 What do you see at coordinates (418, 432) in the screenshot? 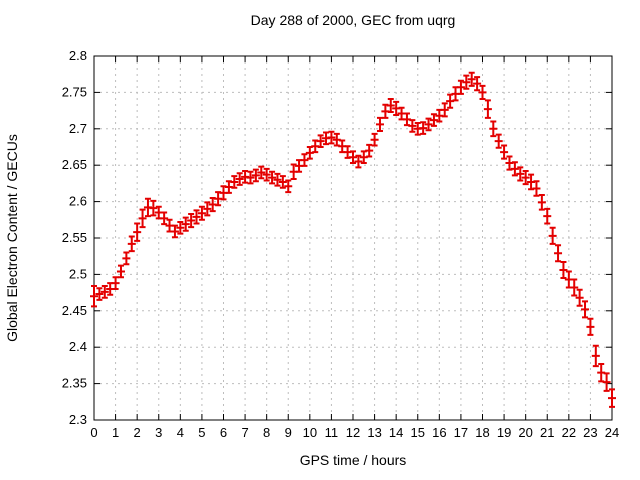
I see `x-tick-label: 15` at bounding box center [418, 432].